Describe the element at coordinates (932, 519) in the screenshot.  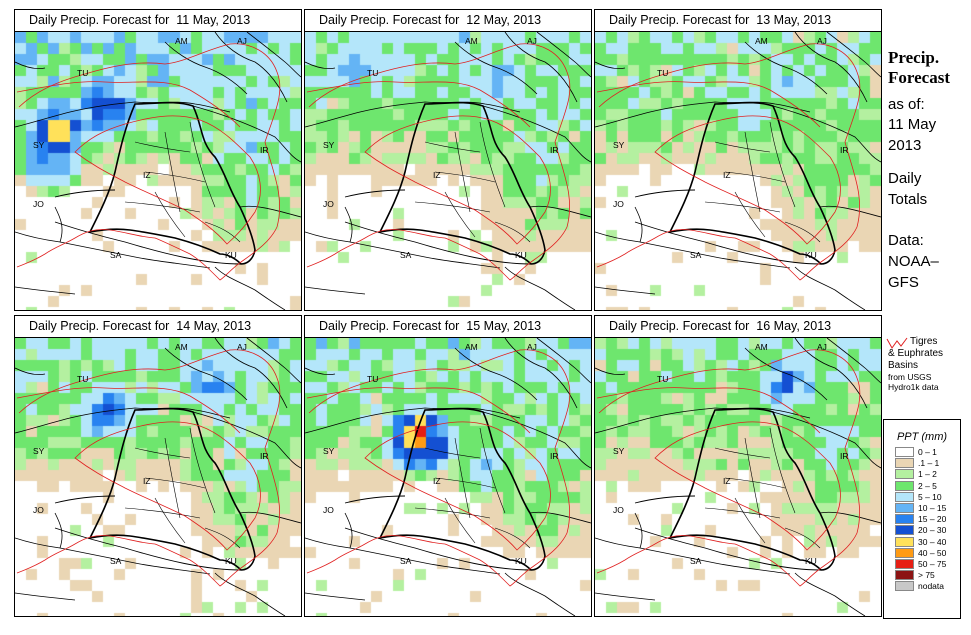
I see `legend-label: 15 – 20` at that location.